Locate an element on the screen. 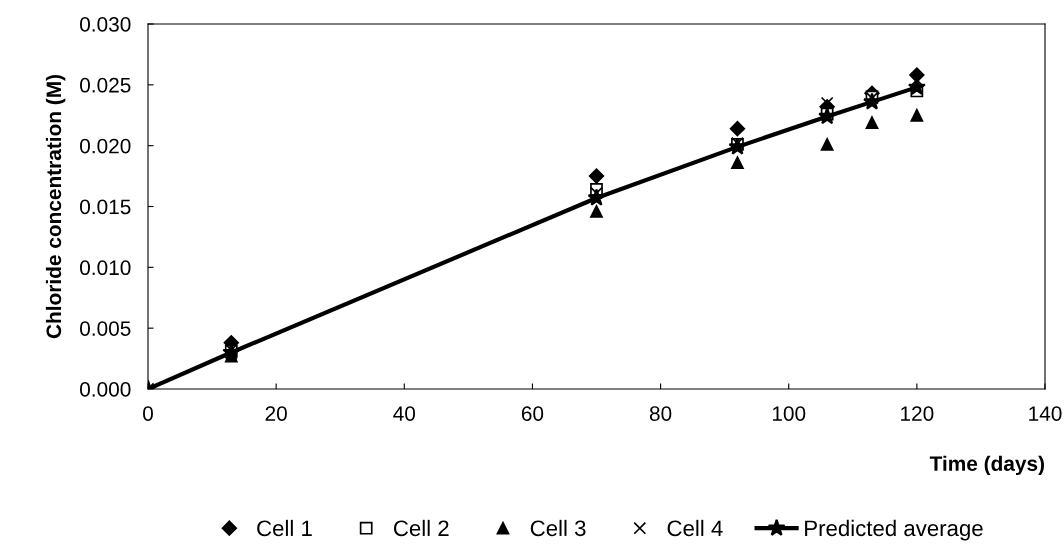  legend-label: Cell 4 is located at coordinates (695, 528).